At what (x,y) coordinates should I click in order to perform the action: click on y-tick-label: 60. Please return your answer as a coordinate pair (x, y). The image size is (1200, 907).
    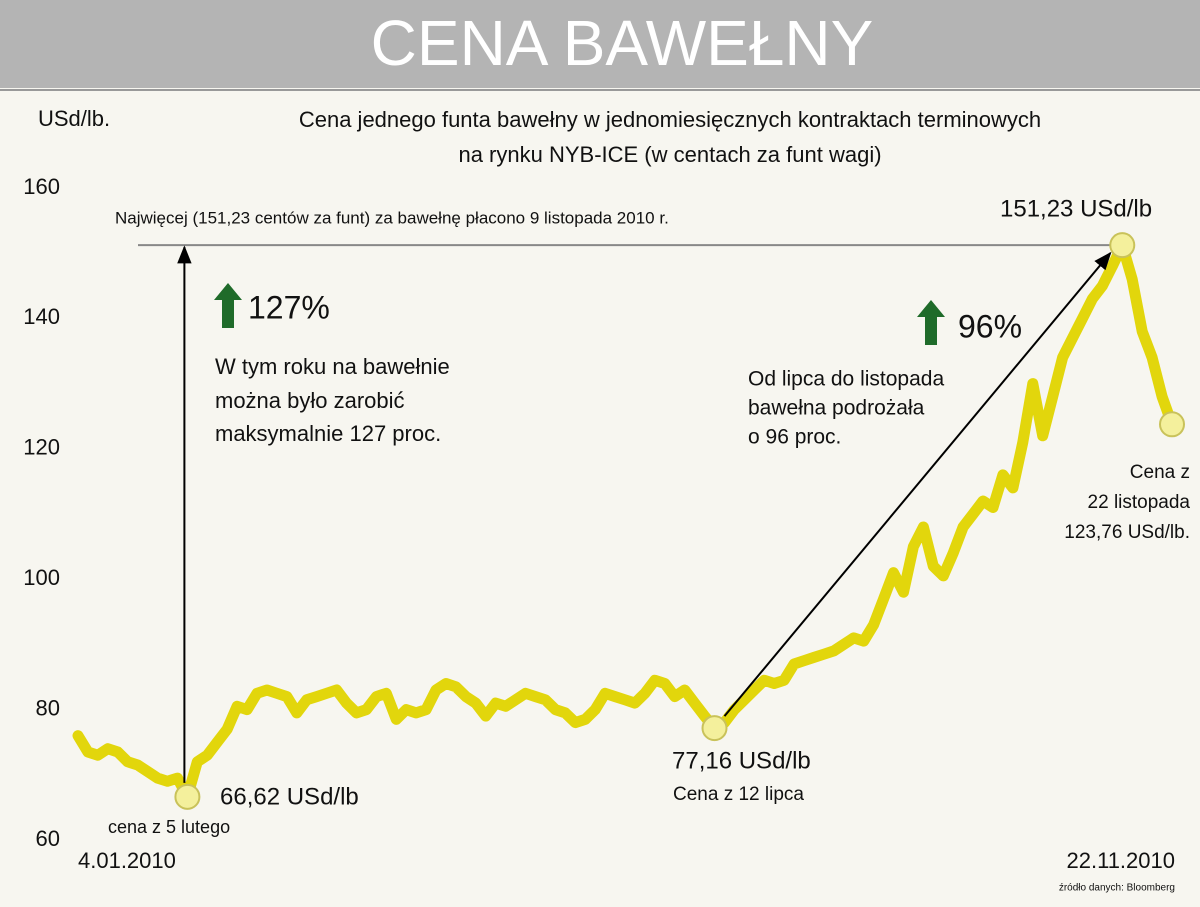
    Looking at the image, I should click on (48, 838).